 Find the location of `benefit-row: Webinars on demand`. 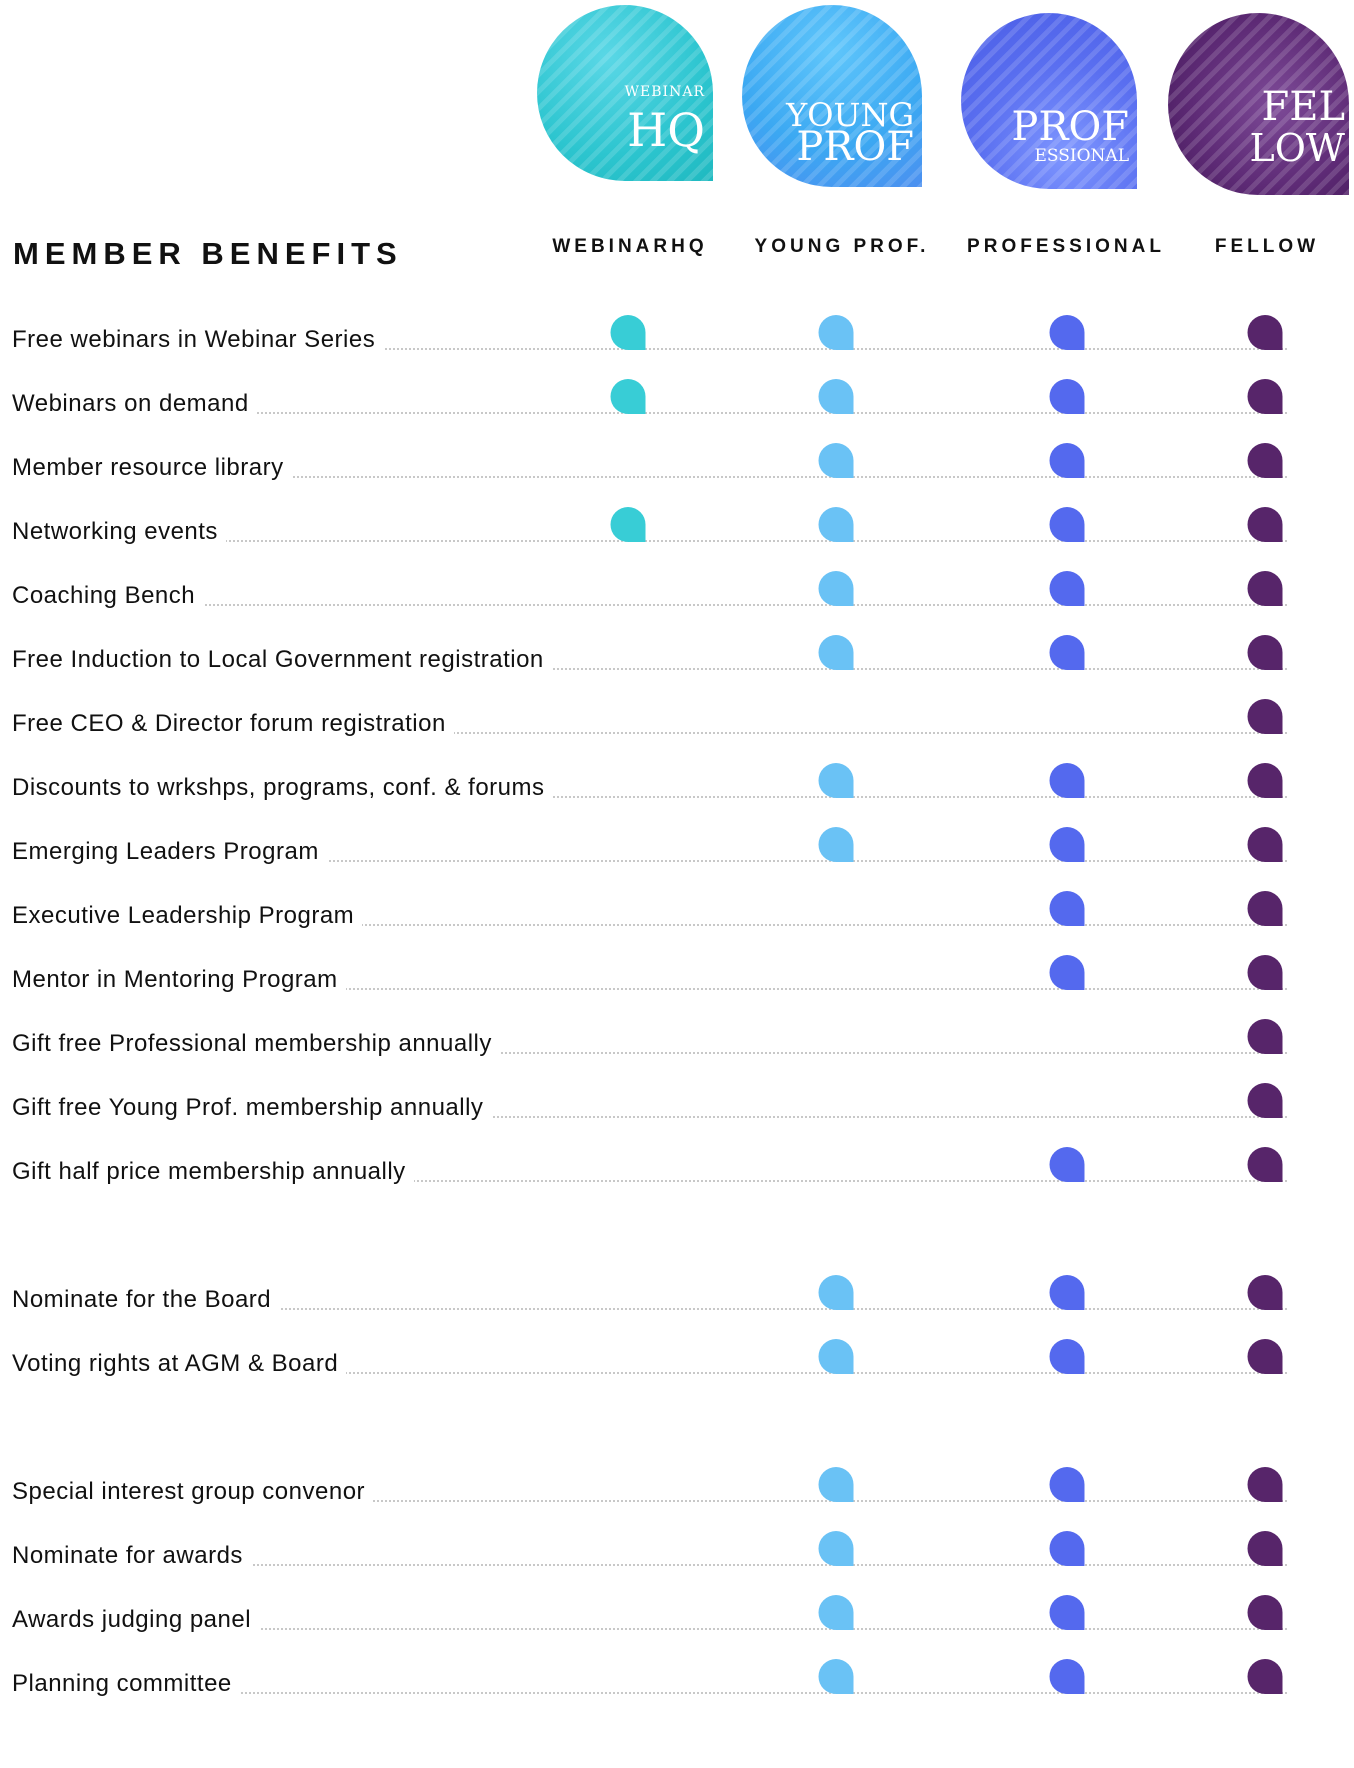

benefit-row: Webinars on demand is located at coordinates (677, 392).